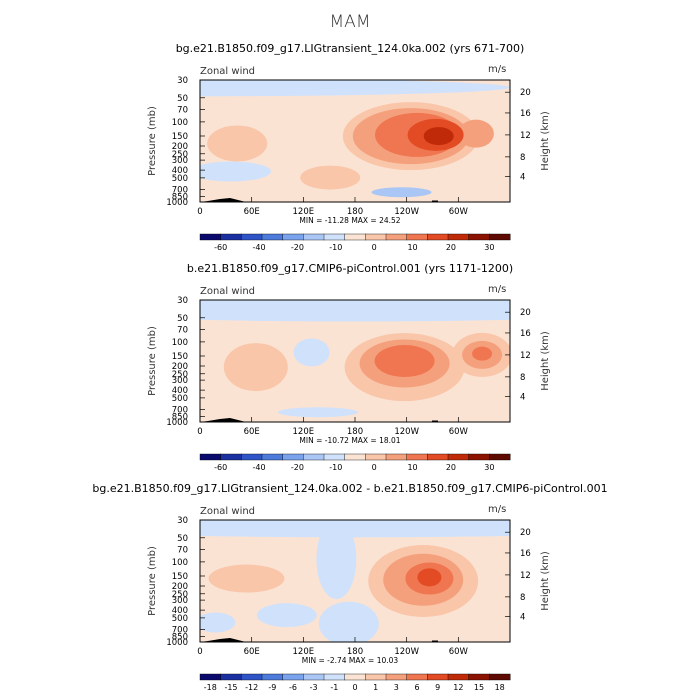 This screenshot has width=700, height=700. Describe the element at coordinates (220, 247) in the screenshot. I see `colorbar-tick-label: -60` at that location.